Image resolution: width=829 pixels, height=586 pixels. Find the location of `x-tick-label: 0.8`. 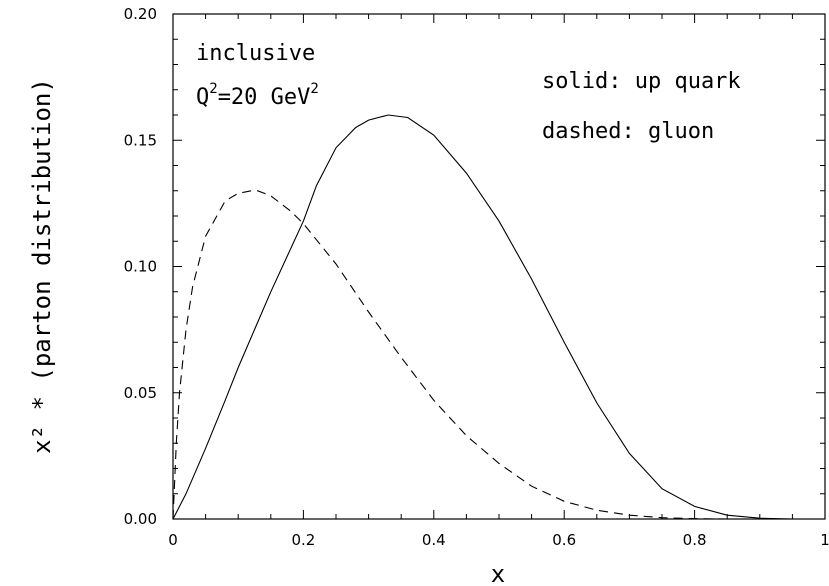

x-tick-label: 0.8 is located at coordinates (695, 540).